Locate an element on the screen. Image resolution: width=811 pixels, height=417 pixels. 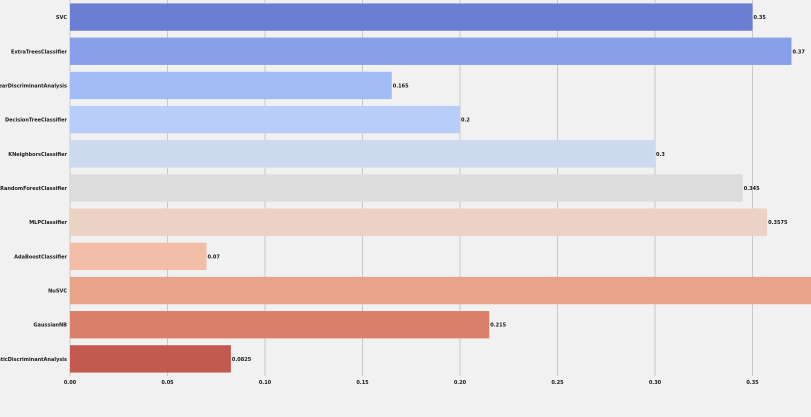
value-label: 0.165 is located at coordinates (401, 86).